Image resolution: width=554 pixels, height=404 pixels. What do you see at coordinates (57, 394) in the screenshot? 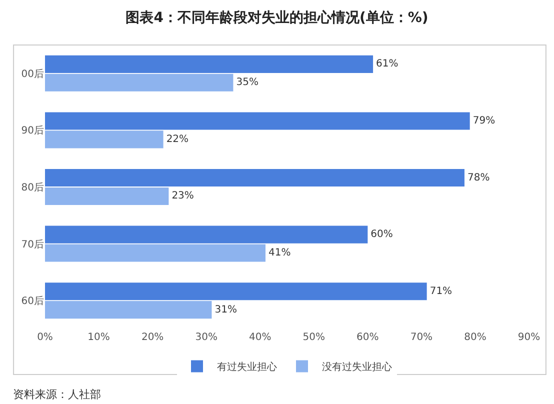
I see `text: 资料来源：人社部` at bounding box center [57, 394].